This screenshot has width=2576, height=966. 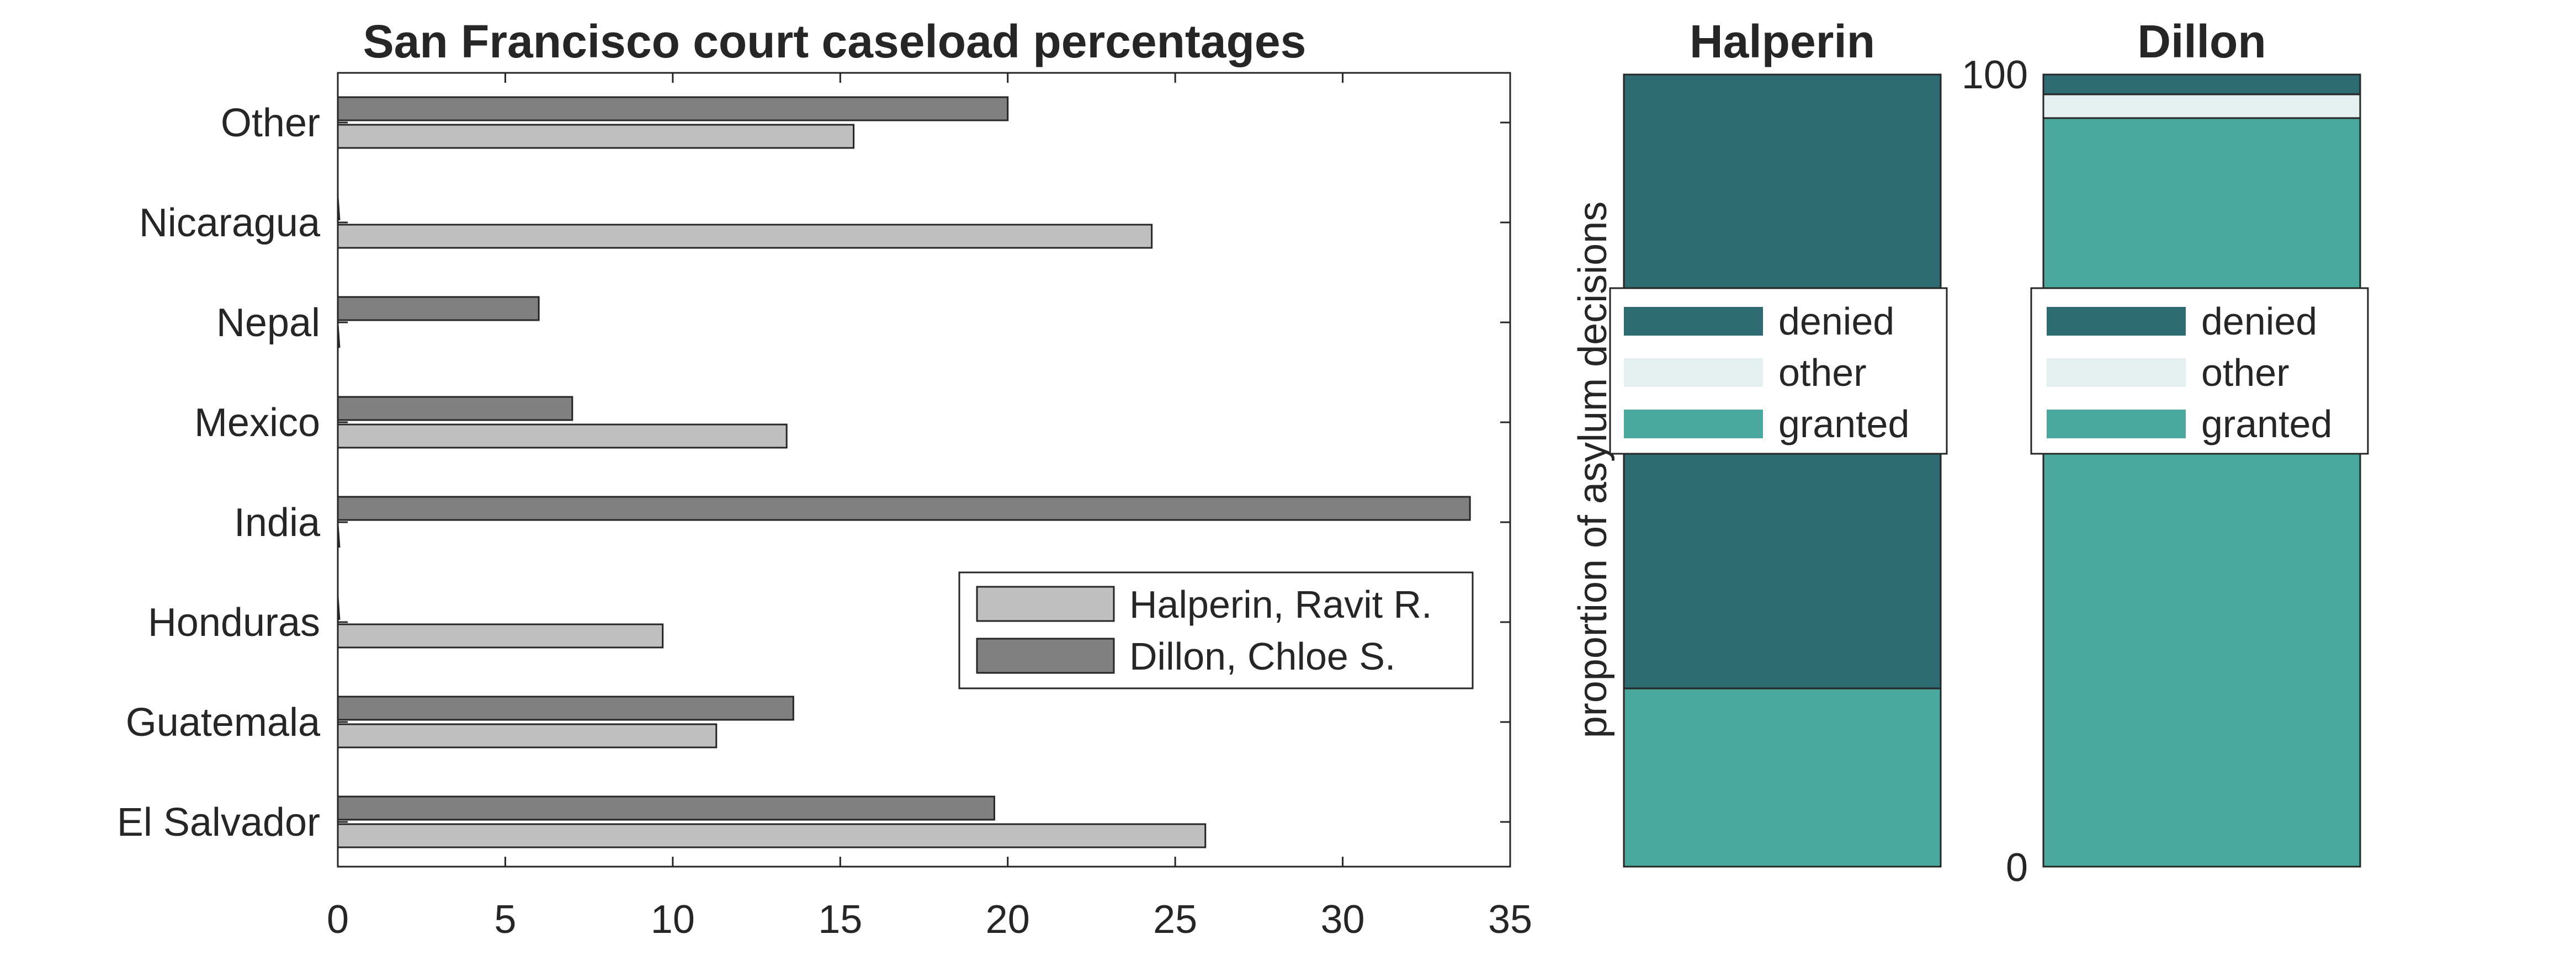 What do you see at coordinates (268, 323) in the screenshot?
I see `category-label: Nepal` at bounding box center [268, 323].